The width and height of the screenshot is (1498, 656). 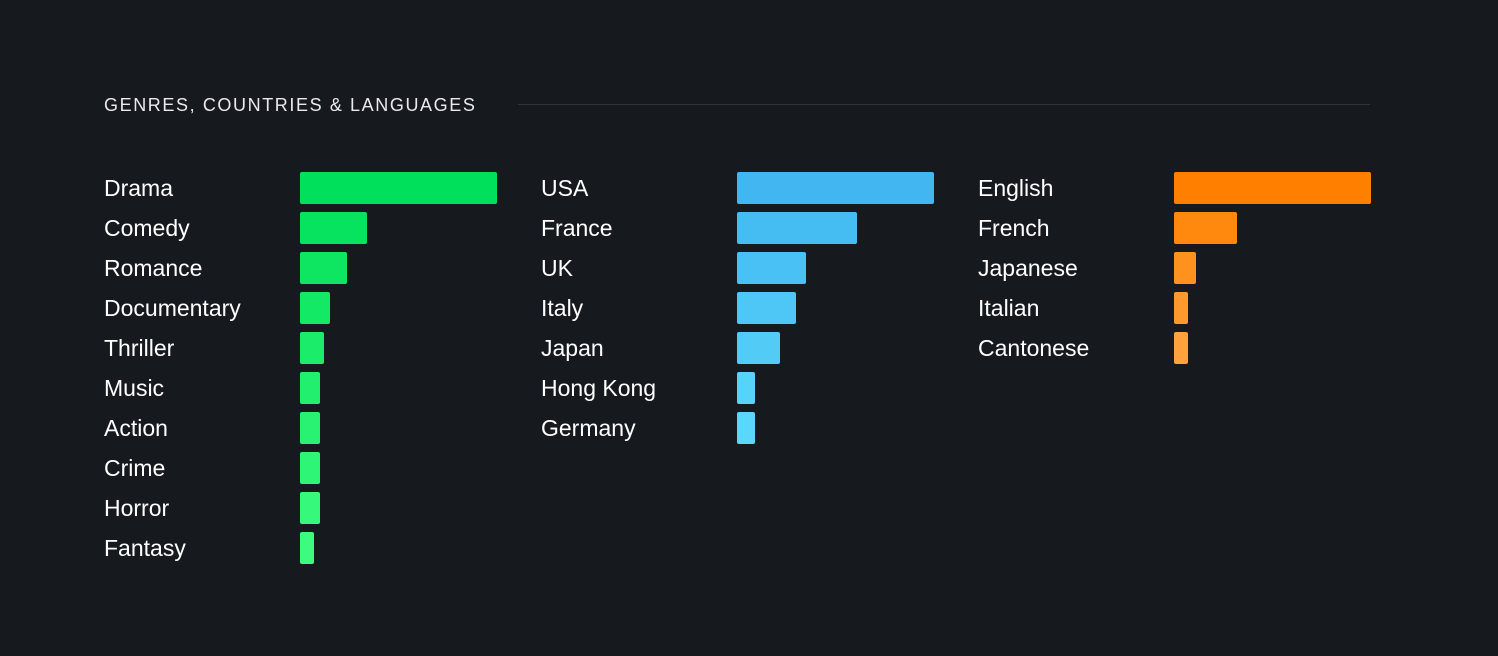 What do you see at coordinates (565, 188) in the screenshot?
I see `bar-label: USA` at bounding box center [565, 188].